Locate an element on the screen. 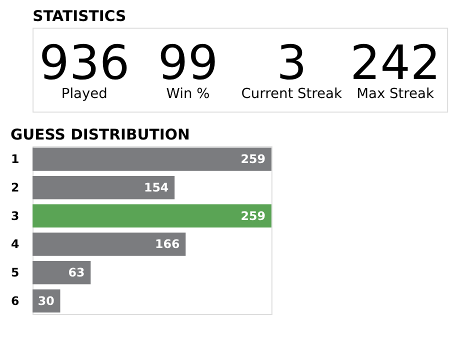  data-label: 30 is located at coordinates (46, 301).